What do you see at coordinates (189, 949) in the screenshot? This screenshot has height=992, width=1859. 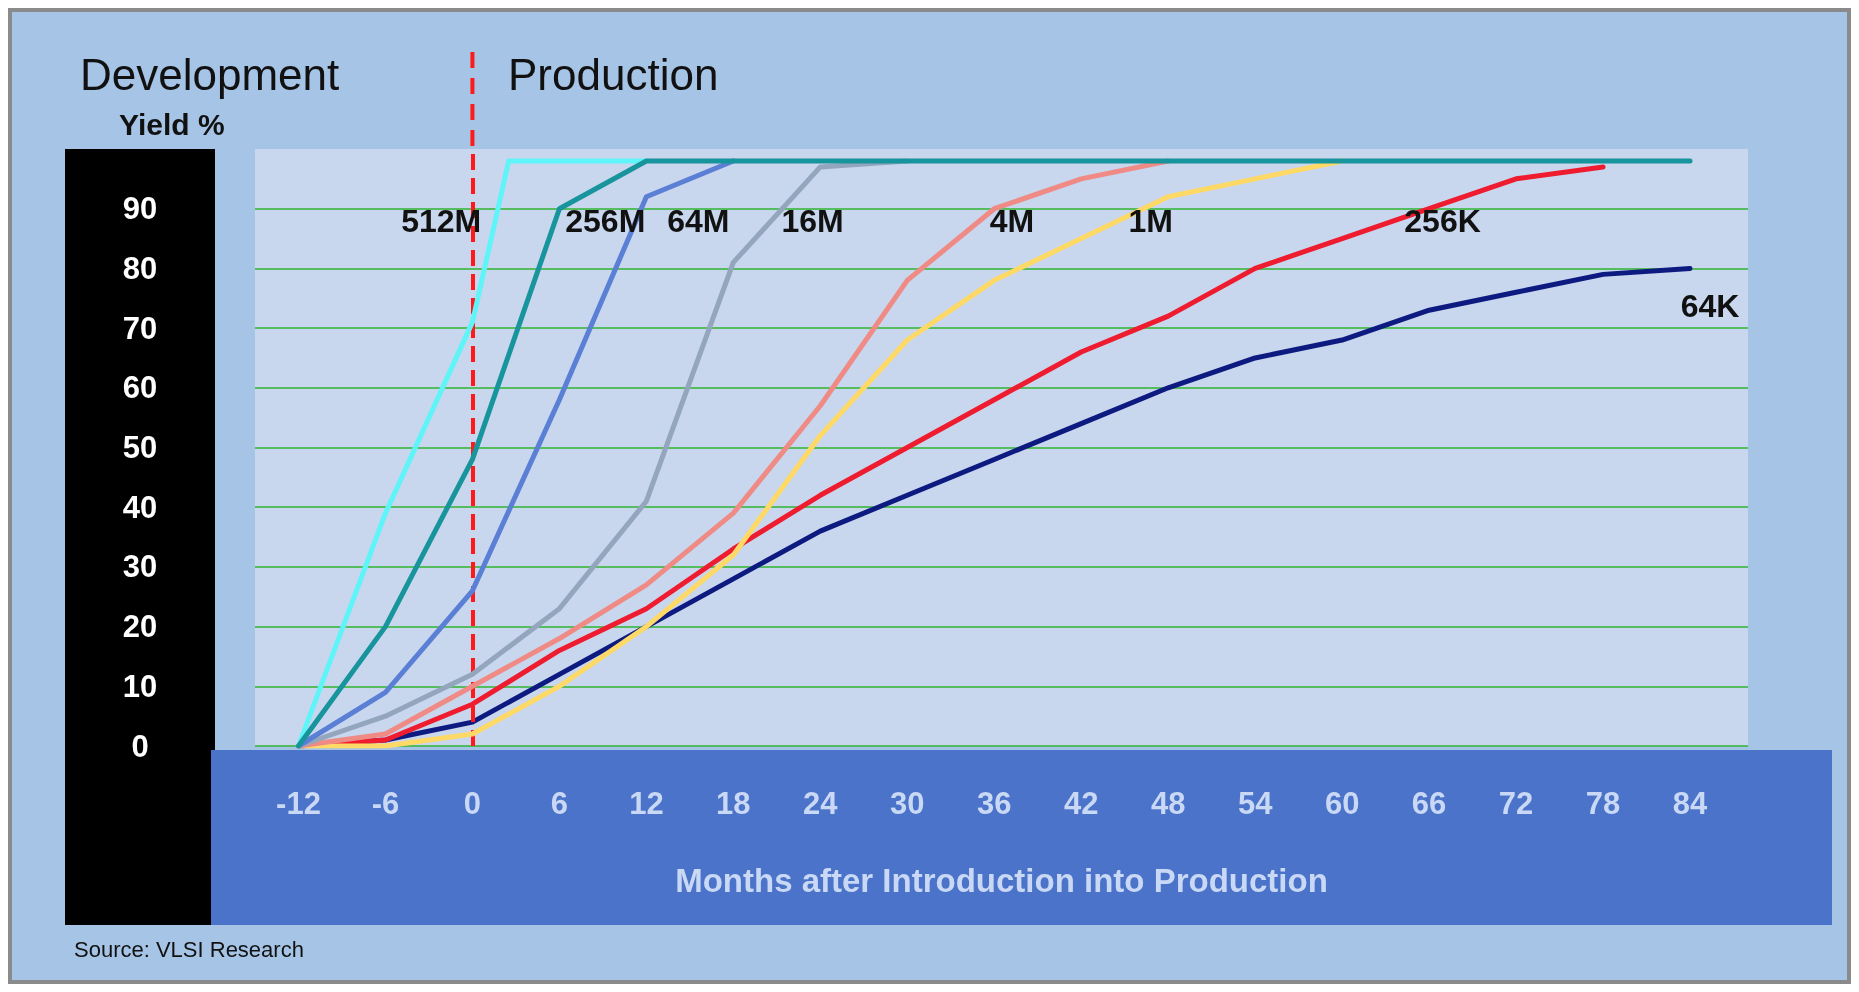 I see `source-note: Source: VLSI Research` at bounding box center [189, 949].